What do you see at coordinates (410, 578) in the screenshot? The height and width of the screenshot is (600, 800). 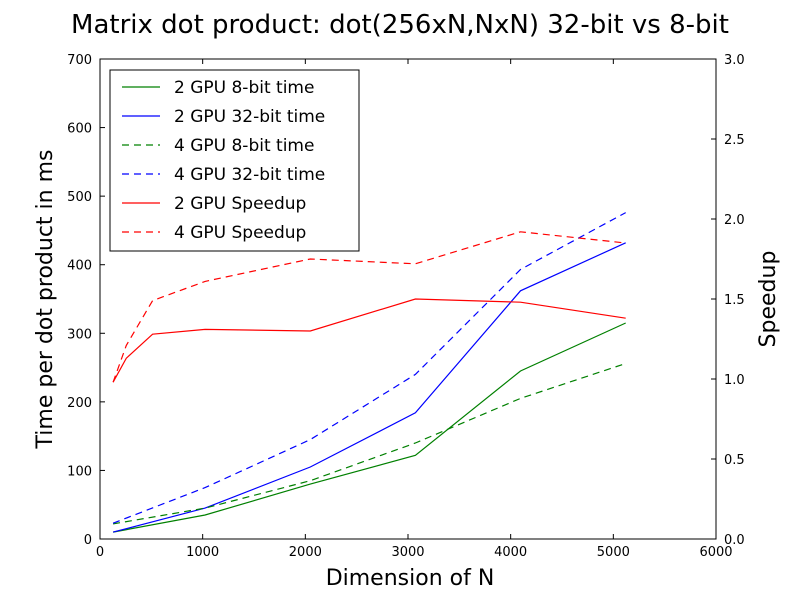 I see `x-axis-label: Dimension of N` at bounding box center [410, 578].